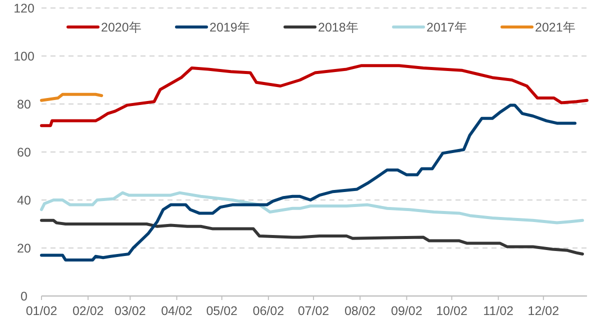  What do you see at coordinates (314, 311) in the screenshot?
I see `x-tick-label: 07/02` at bounding box center [314, 311].